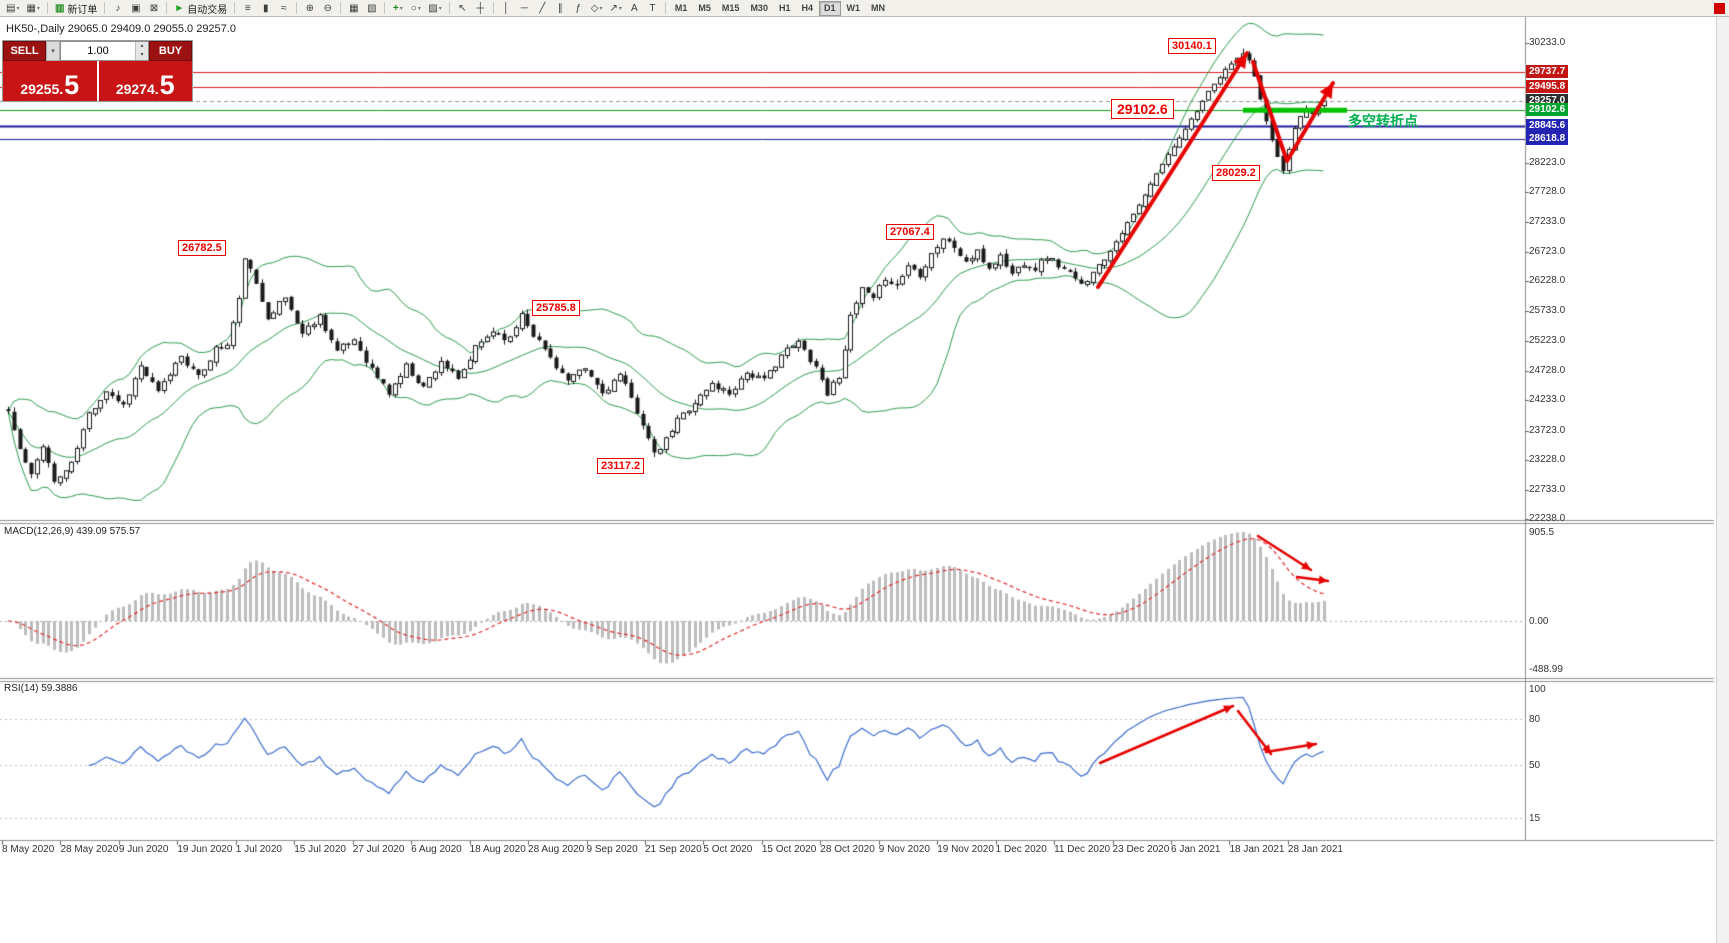 This screenshot has height=943, width=1729. Describe the element at coordinates (202, 248) in the screenshot. I see `price-annotation-label: 26782.5` at that location.